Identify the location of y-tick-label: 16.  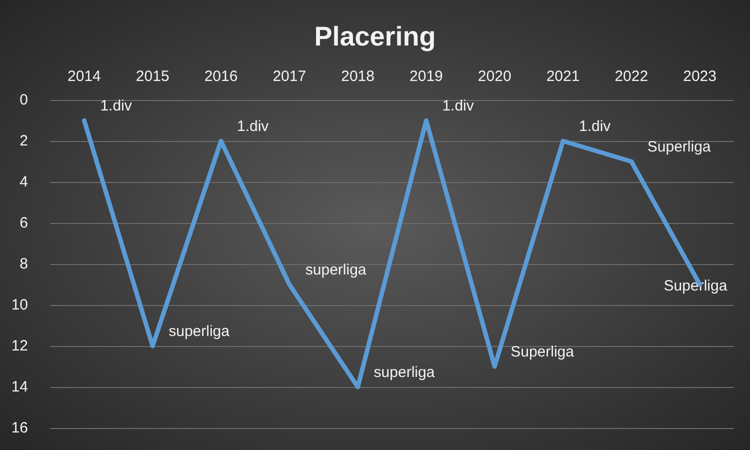
(19, 428).